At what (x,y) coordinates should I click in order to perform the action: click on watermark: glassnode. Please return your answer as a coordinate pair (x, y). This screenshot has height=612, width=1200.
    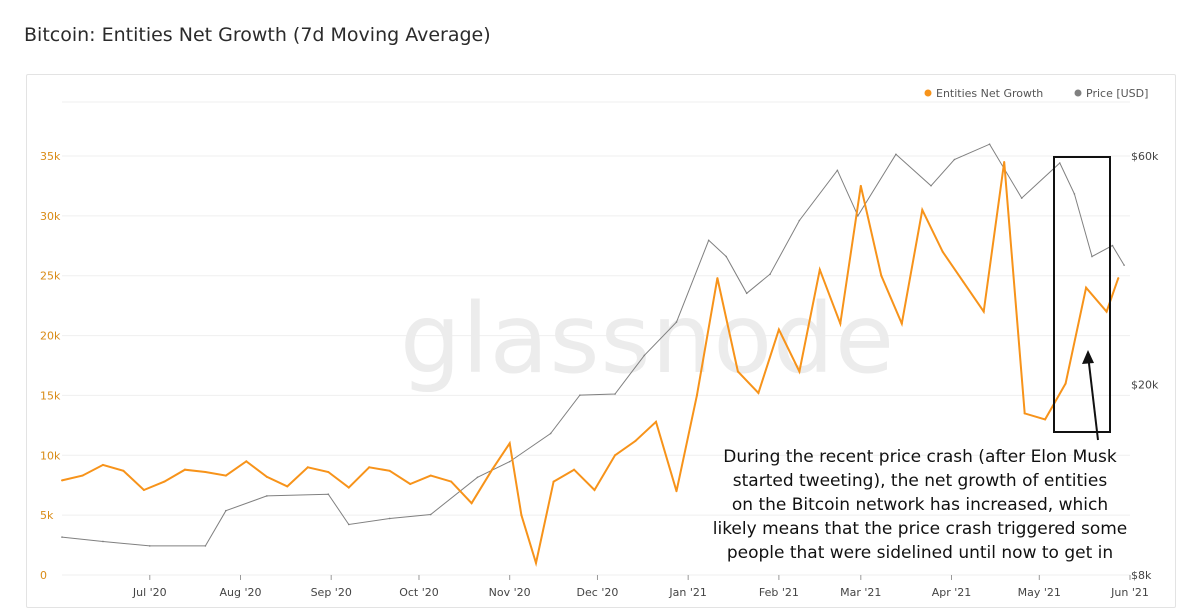
    Looking at the image, I should click on (647, 339).